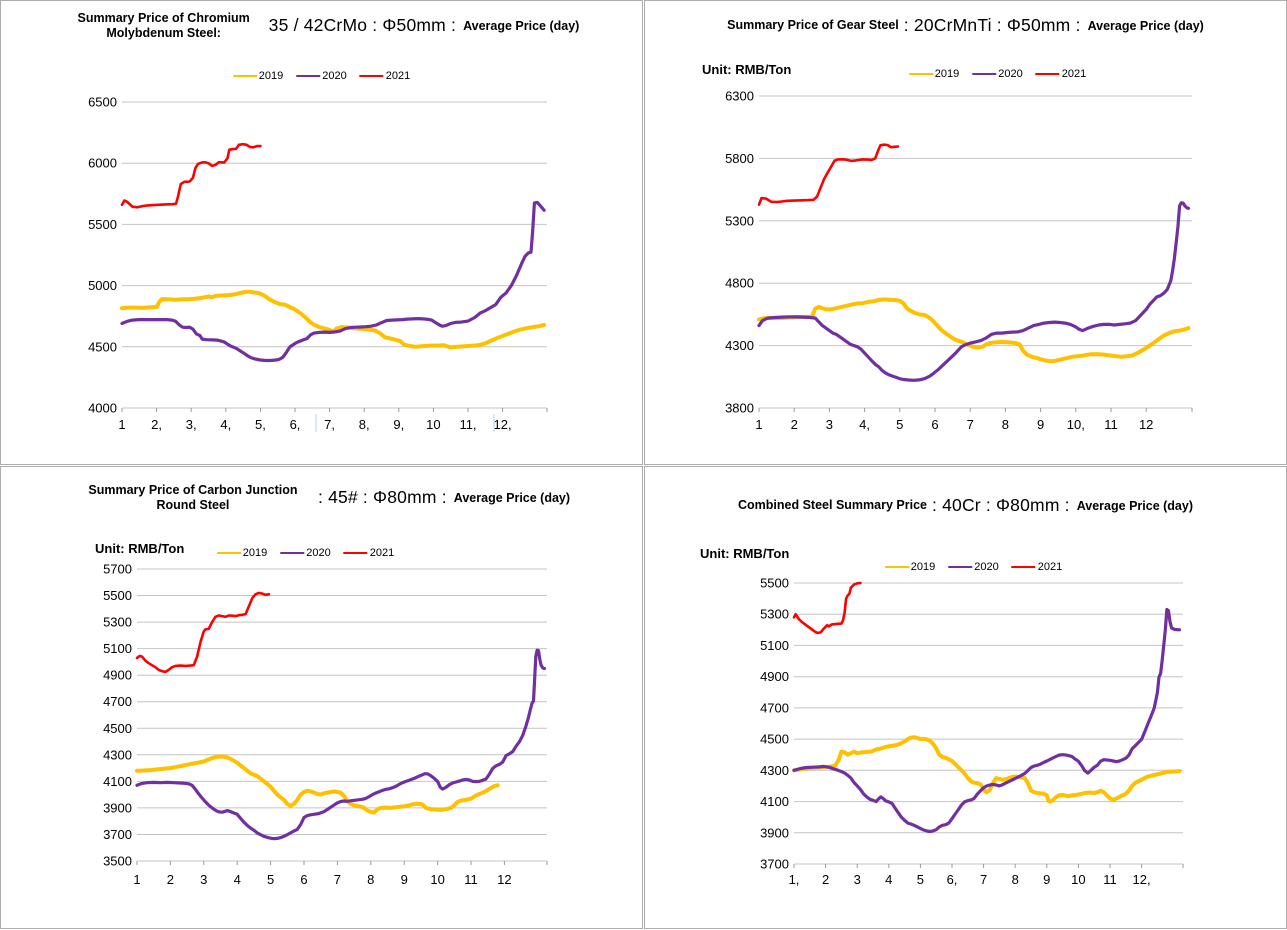  I want to click on y-tick-label: 3500, so click(117, 861).